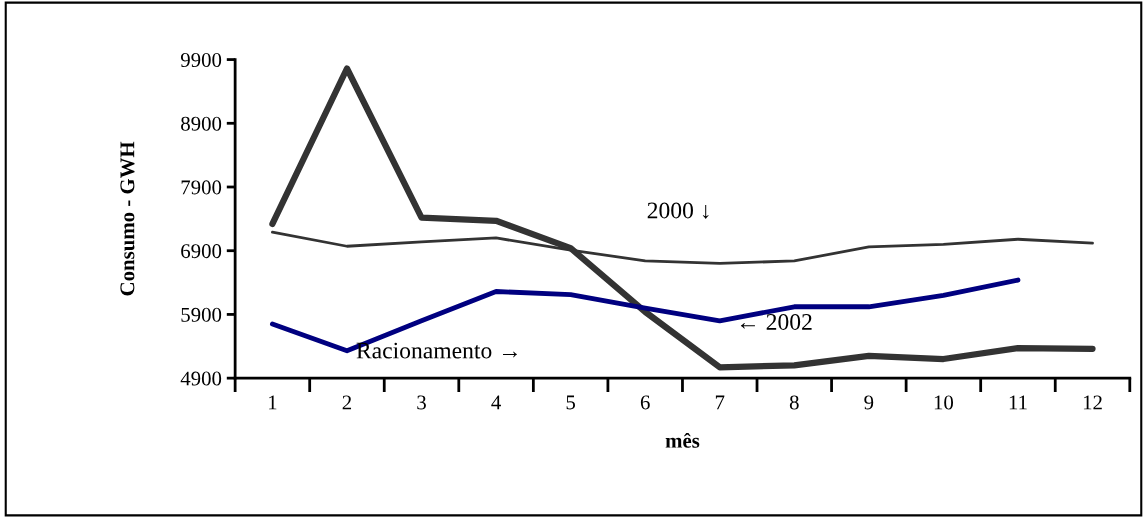 The height and width of the screenshot is (518, 1147). What do you see at coordinates (436, 350) in the screenshot?
I see `annotation: Racionamento →` at bounding box center [436, 350].